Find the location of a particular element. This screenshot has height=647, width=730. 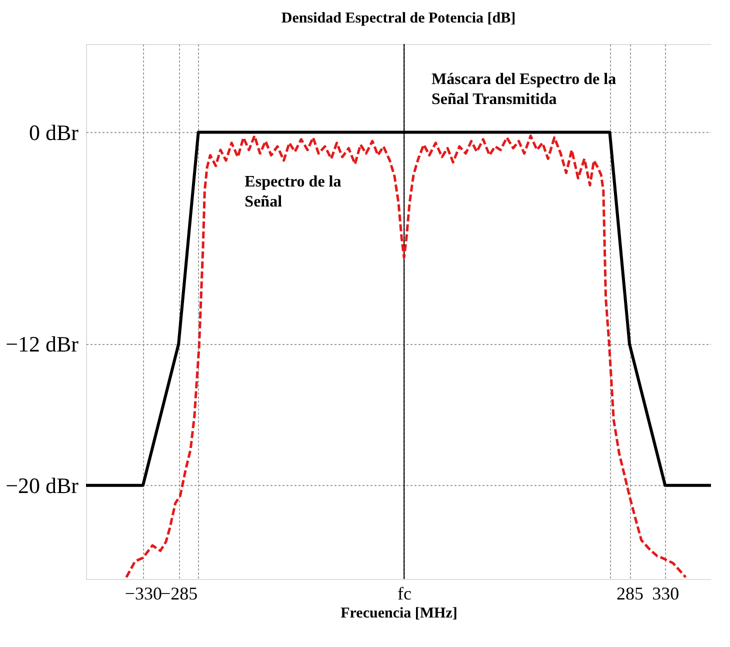

x-tick-label: 285 is located at coordinates (630, 594).